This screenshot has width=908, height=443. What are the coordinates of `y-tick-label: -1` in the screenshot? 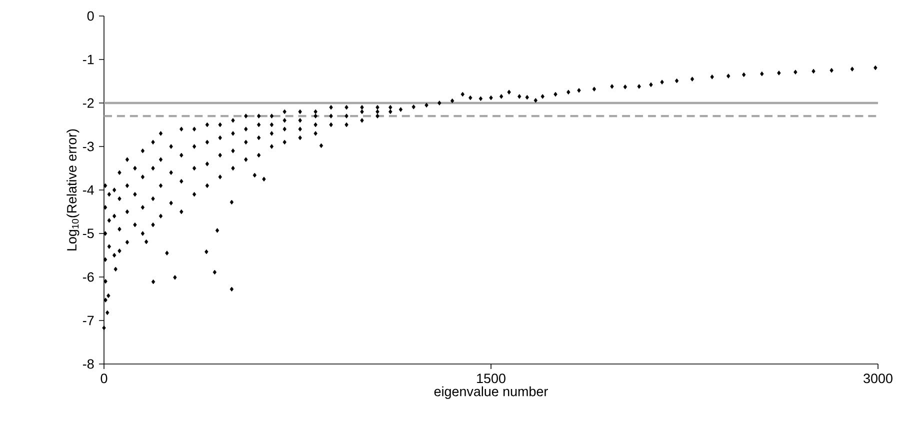 It's located at (88, 59).